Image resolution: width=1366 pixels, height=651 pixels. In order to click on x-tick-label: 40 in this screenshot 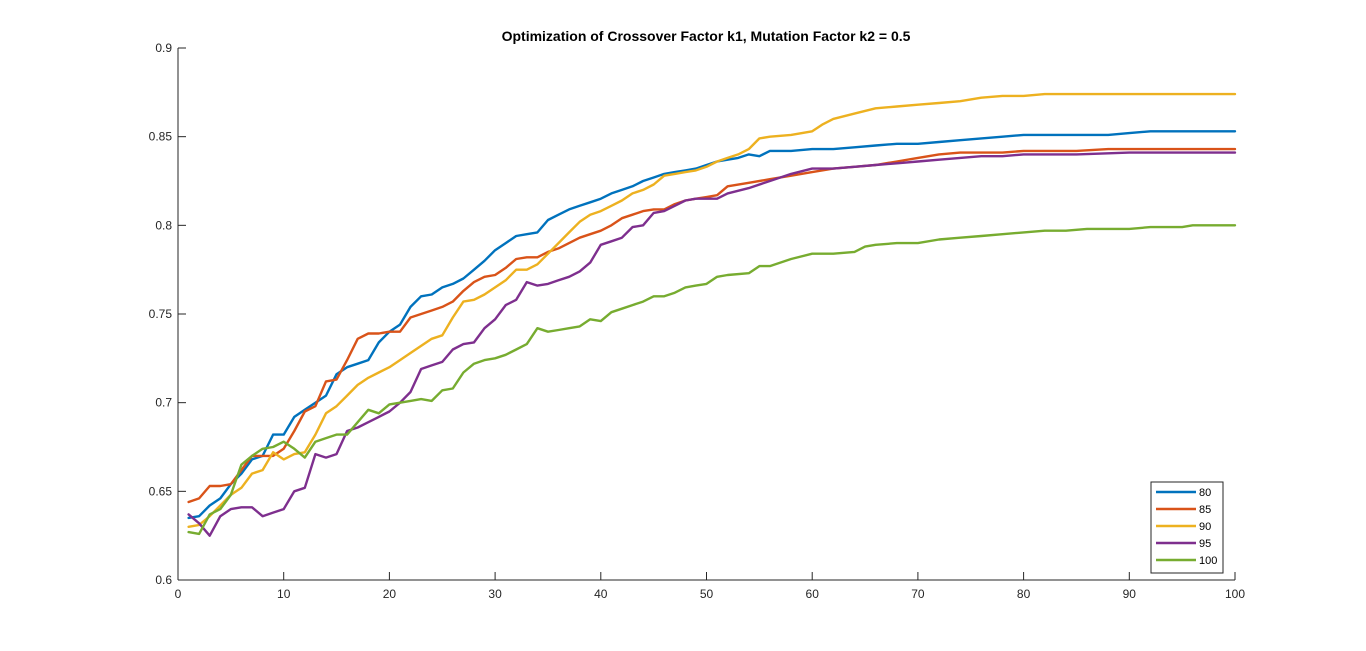, I will do `click(601, 594)`.